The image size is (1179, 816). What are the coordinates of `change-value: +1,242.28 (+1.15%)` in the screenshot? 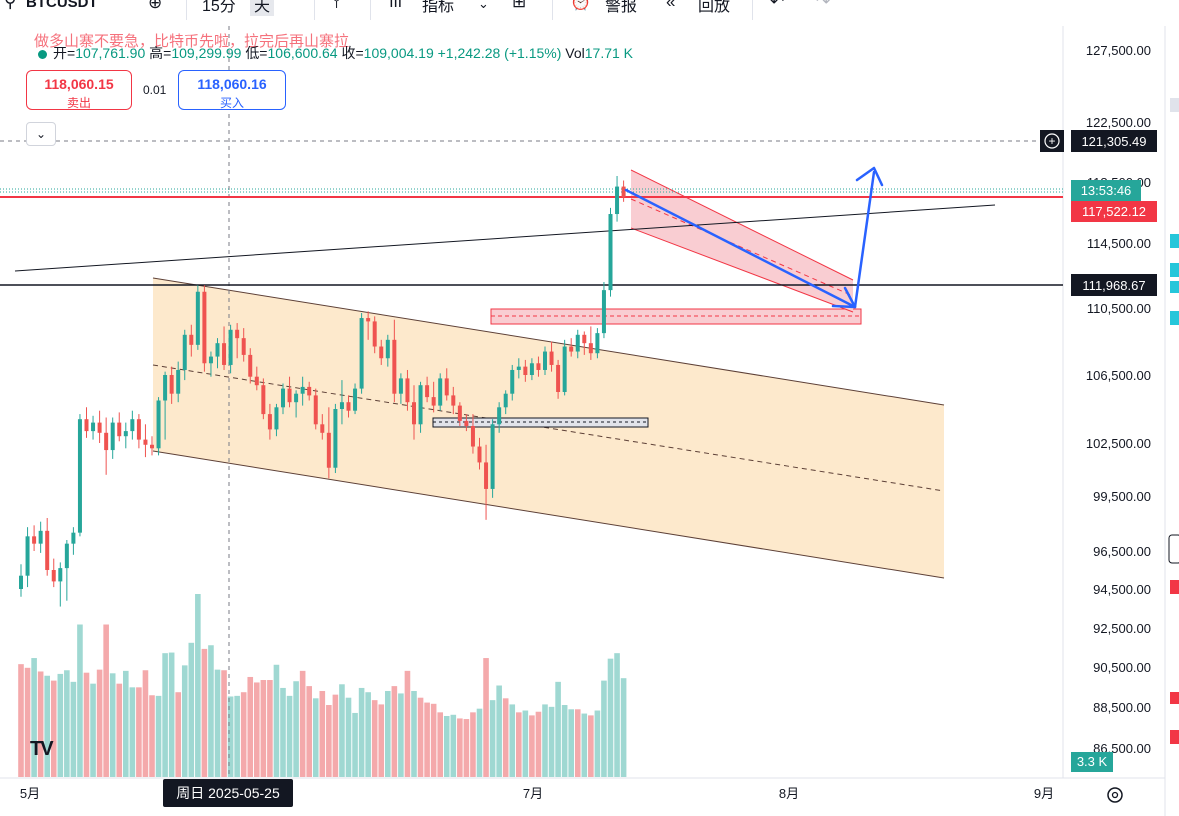 It's located at (499, 53).